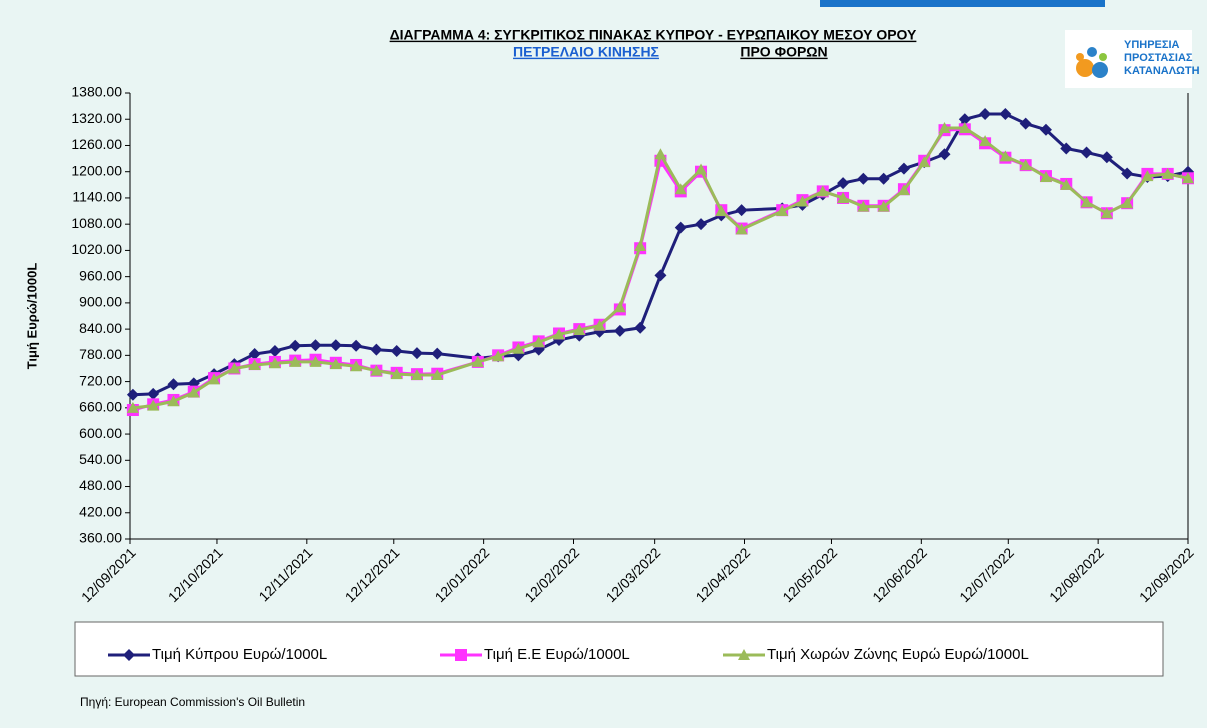 This screenshot has height=728, width=1207. I want to click on y-tick-label: 480.00, so click(100, 485).